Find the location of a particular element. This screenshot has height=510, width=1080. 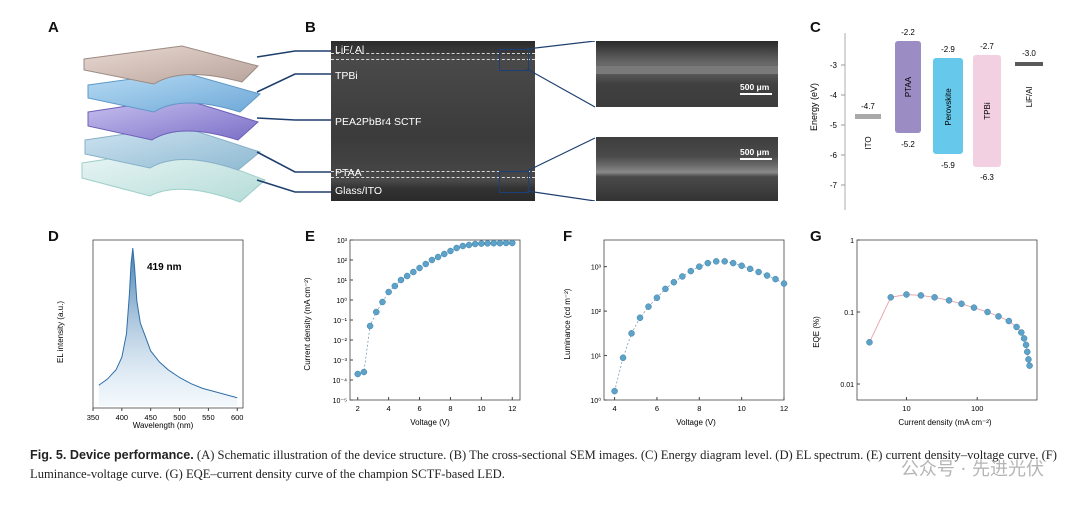

sem-label-tpbi: TPBi is located at coordinates (346, 76).